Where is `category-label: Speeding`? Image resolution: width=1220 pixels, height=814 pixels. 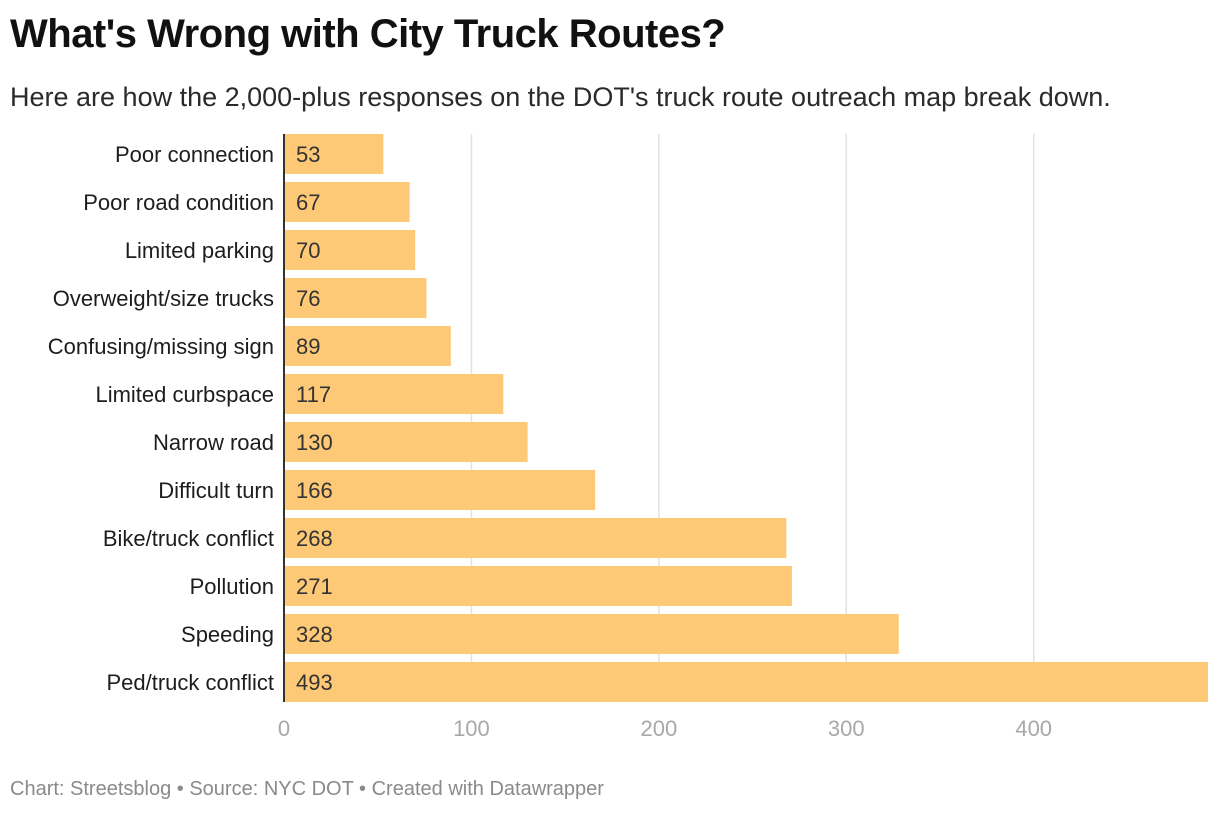 category-label: Speeding is located at coordinates (227, 634).